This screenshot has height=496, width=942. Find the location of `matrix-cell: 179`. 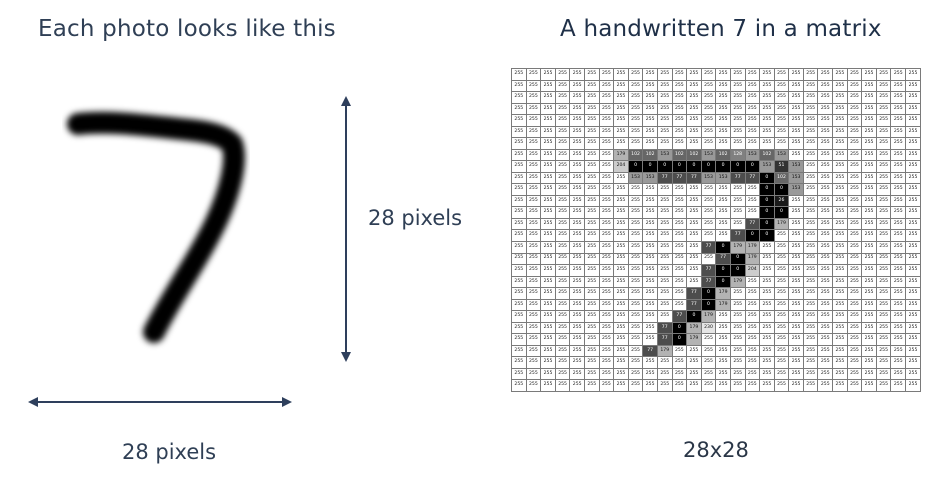

matrix-cell: 179 is located at coordinates (752, 259).